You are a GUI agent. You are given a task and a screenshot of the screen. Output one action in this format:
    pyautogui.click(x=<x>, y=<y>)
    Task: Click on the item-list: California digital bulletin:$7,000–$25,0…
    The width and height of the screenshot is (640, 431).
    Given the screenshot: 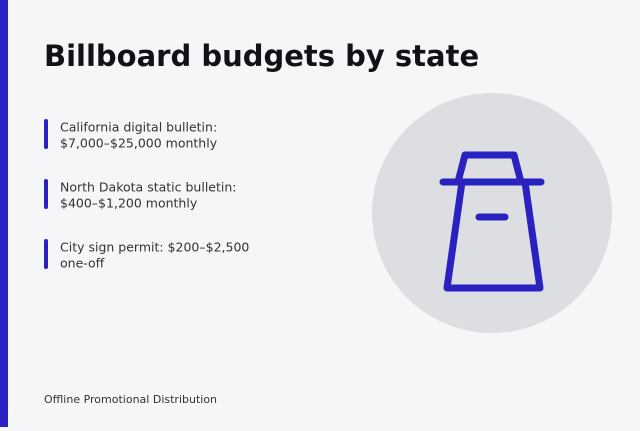 What is the action you would take?
    pyautogui.click(x=146, y=195)
    